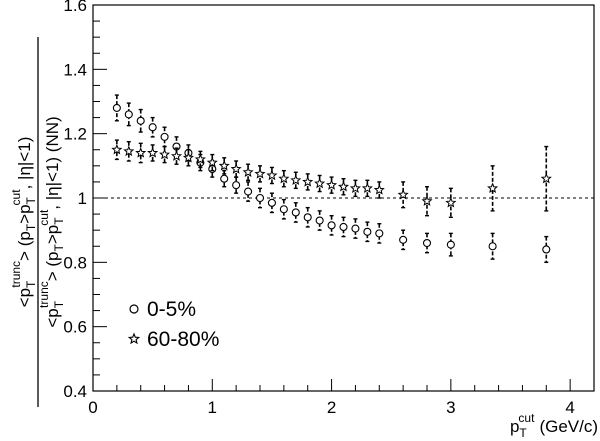 Image resolution: width=600 pixels, height=441 pixels. What do you see at coordinates (331, 407) in the screenshot?
I see `x-tick-label: 2` at bounding box center [331, 407].